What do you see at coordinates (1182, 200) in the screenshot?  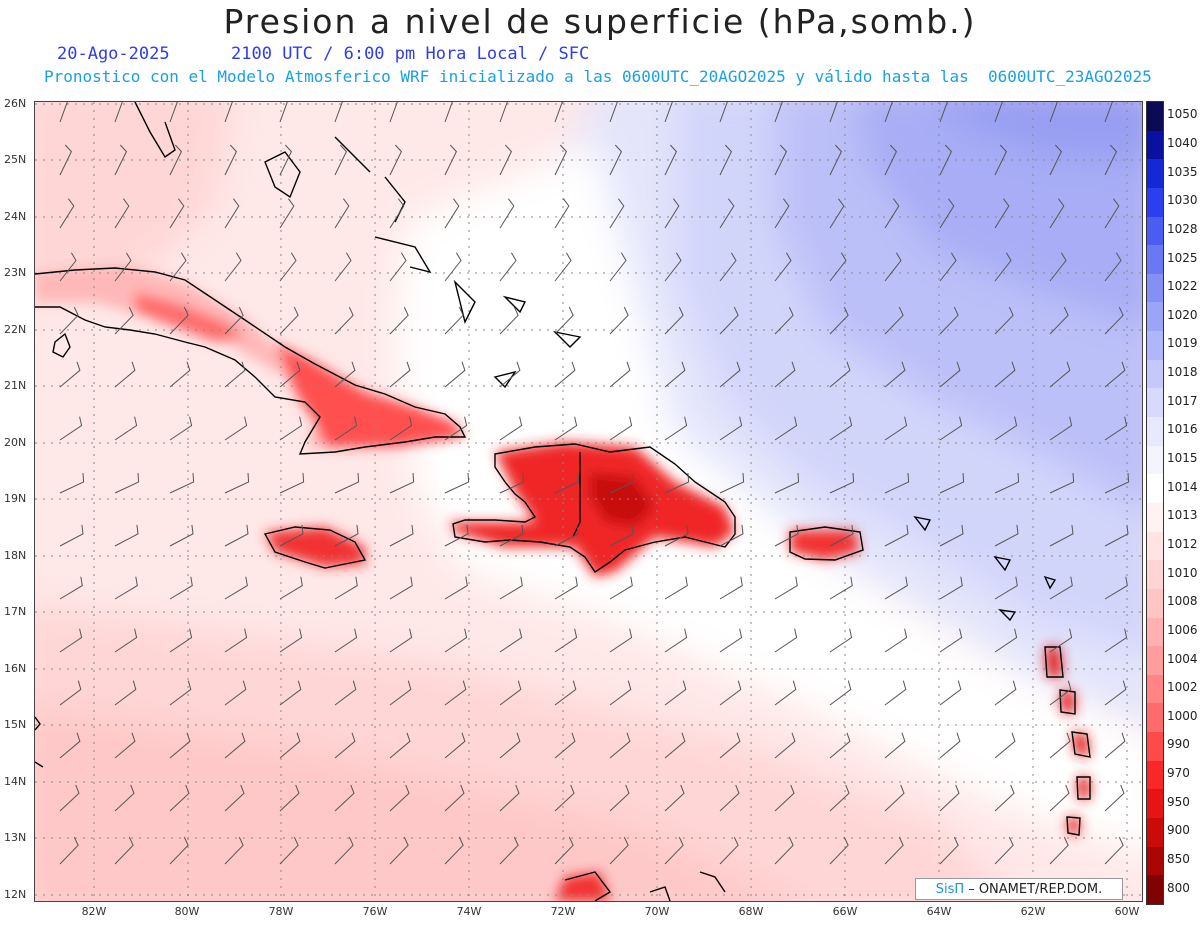 I see `colorbar-label: 1030` at bounding box center [1182, 200].